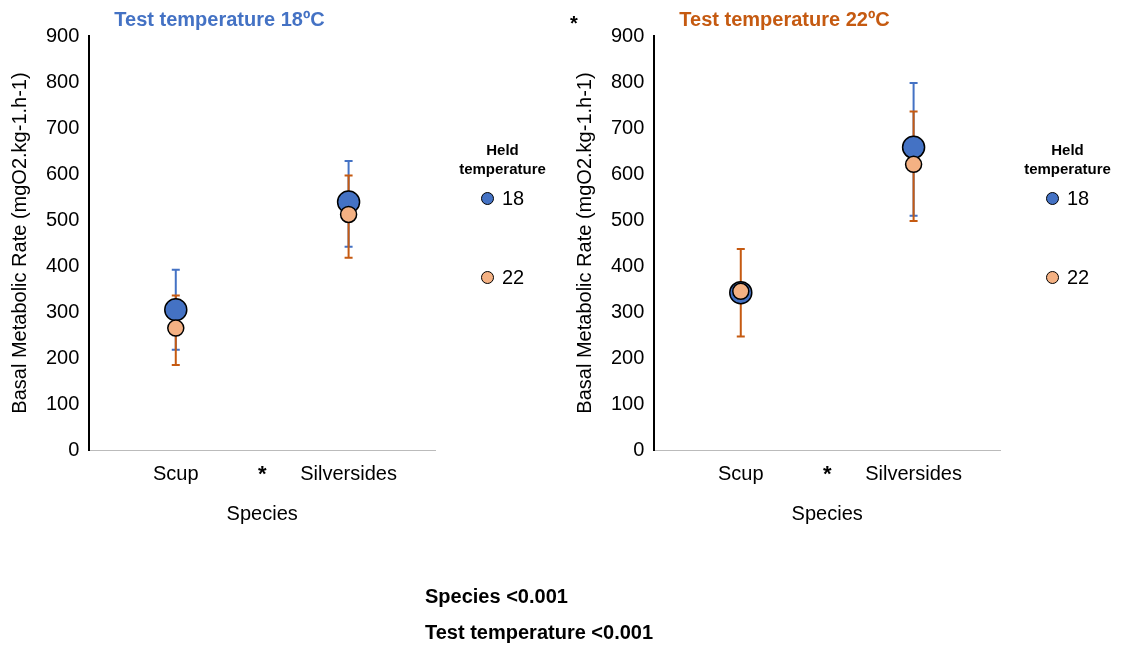  Describe the element at coordinates (496, 596) in the screenshot. I see `text: Species <0.001` at that location.